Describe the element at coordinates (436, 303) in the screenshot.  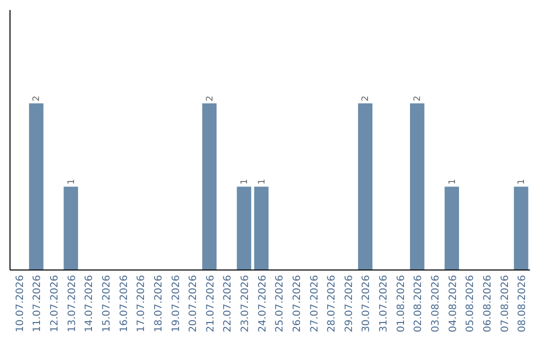
I see `x-tick-label: 03.08.2026` at that location.